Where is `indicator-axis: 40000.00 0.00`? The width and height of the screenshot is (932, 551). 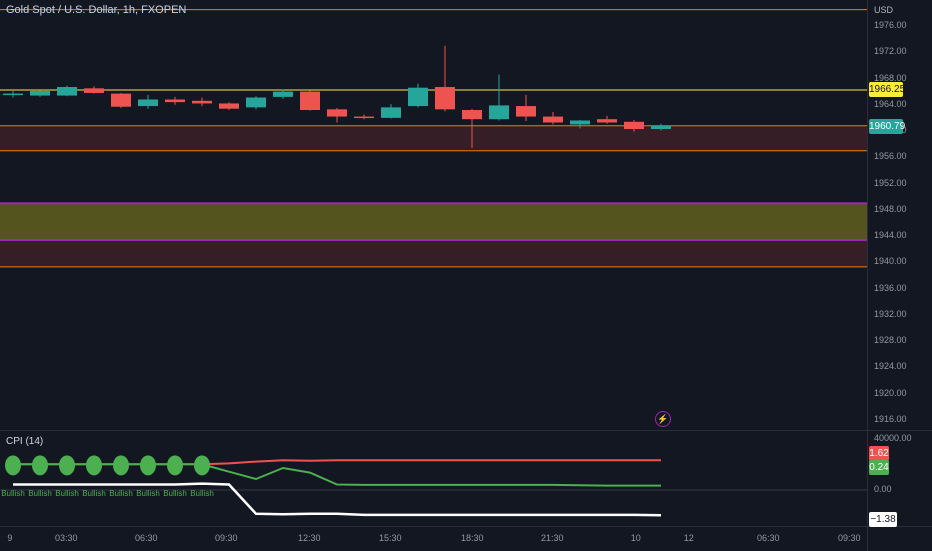 indicator-axis: 40000.00 0.00 is located at coordinates (899, 478).